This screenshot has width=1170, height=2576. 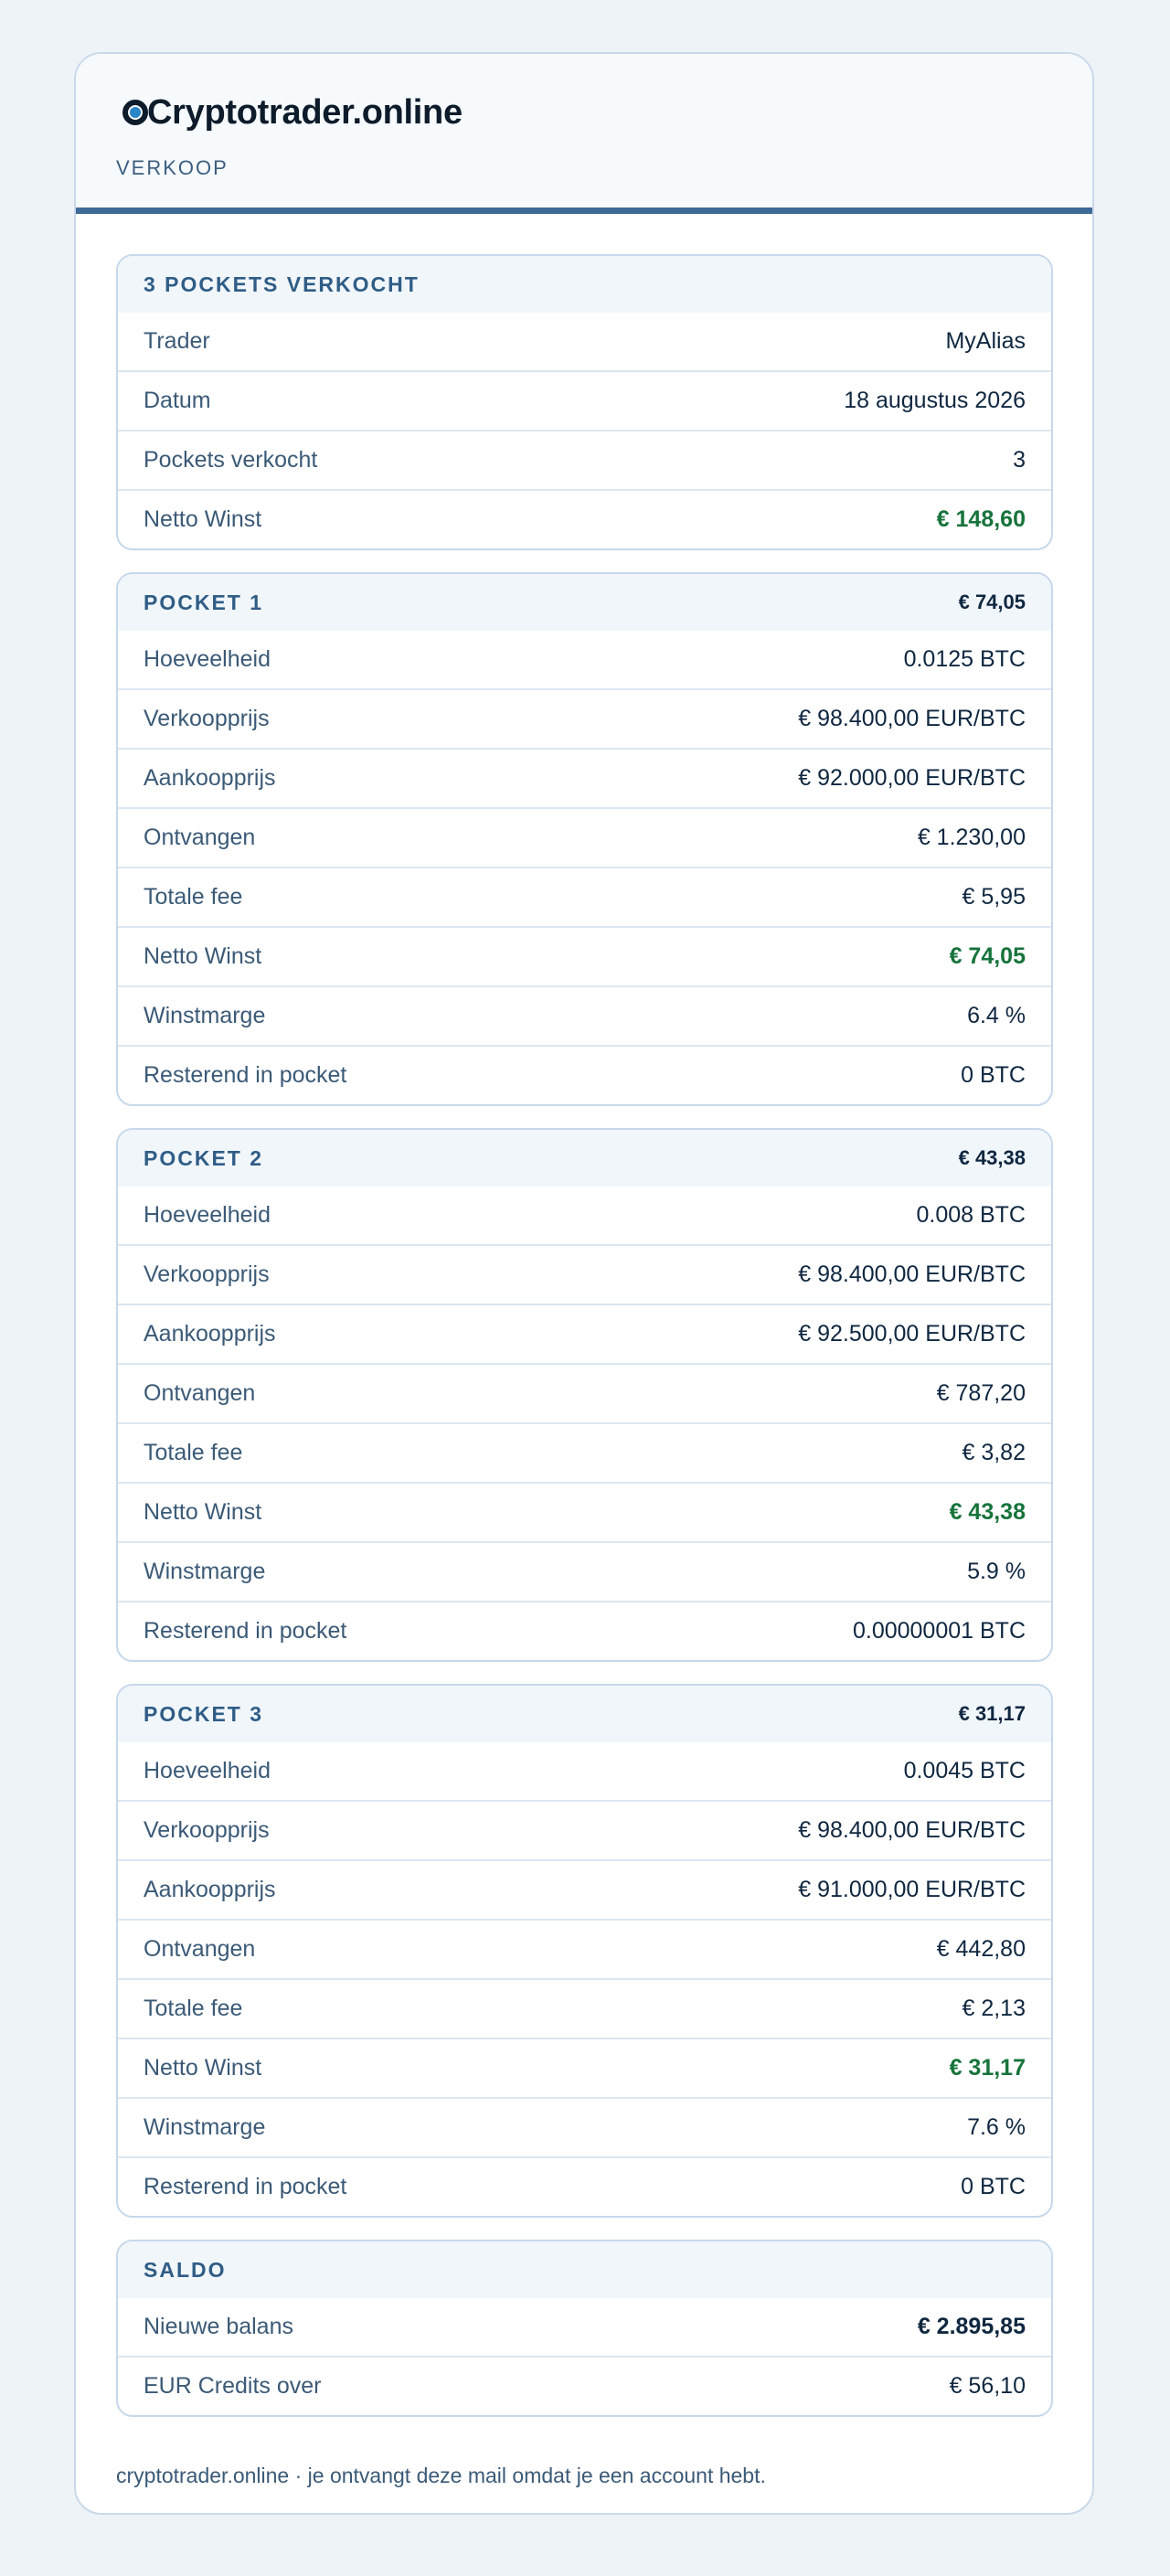 I want to click on pocket-row-buy-price: Aankoopprijs € 92.000,00 EUR/BTC, so click(x=585, y=777).